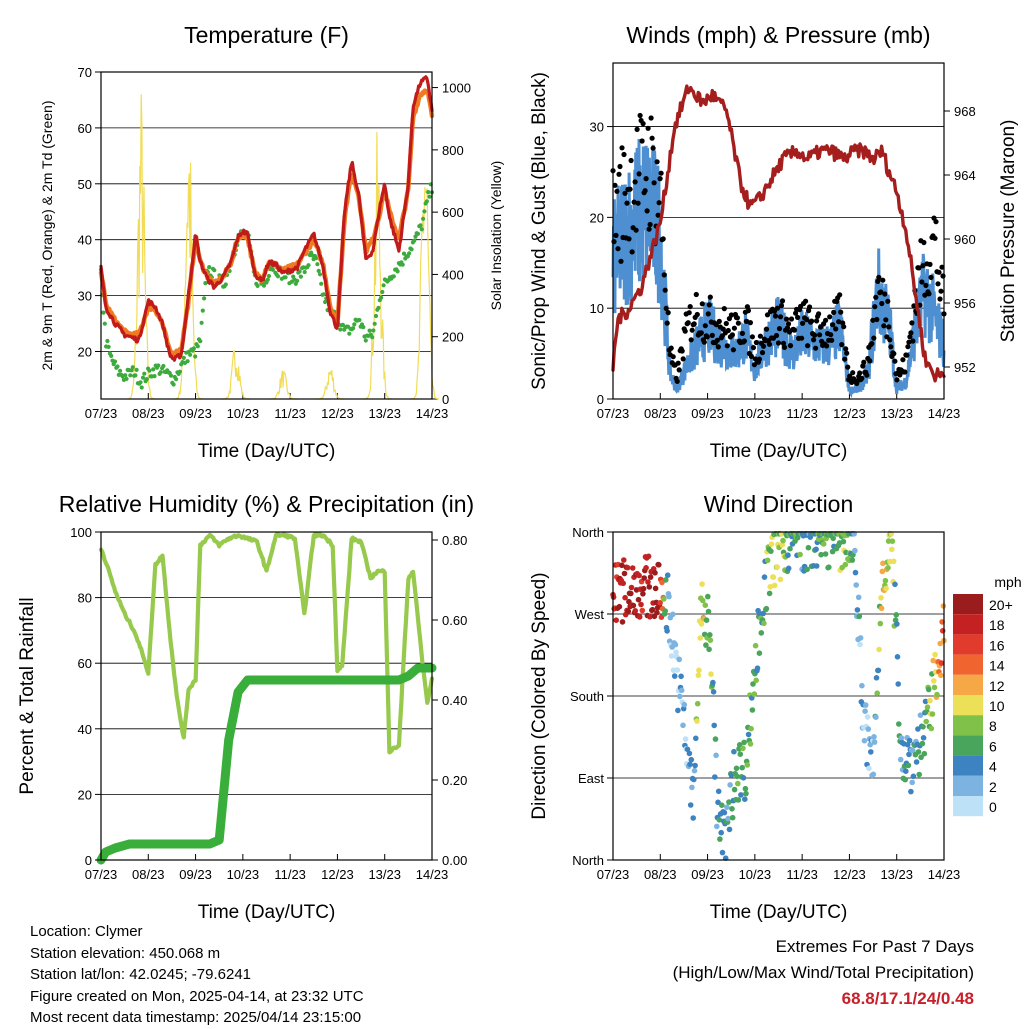 The image size is (1024, 1029). I want to click on y2-tick-label: 400, so click(453, 274).